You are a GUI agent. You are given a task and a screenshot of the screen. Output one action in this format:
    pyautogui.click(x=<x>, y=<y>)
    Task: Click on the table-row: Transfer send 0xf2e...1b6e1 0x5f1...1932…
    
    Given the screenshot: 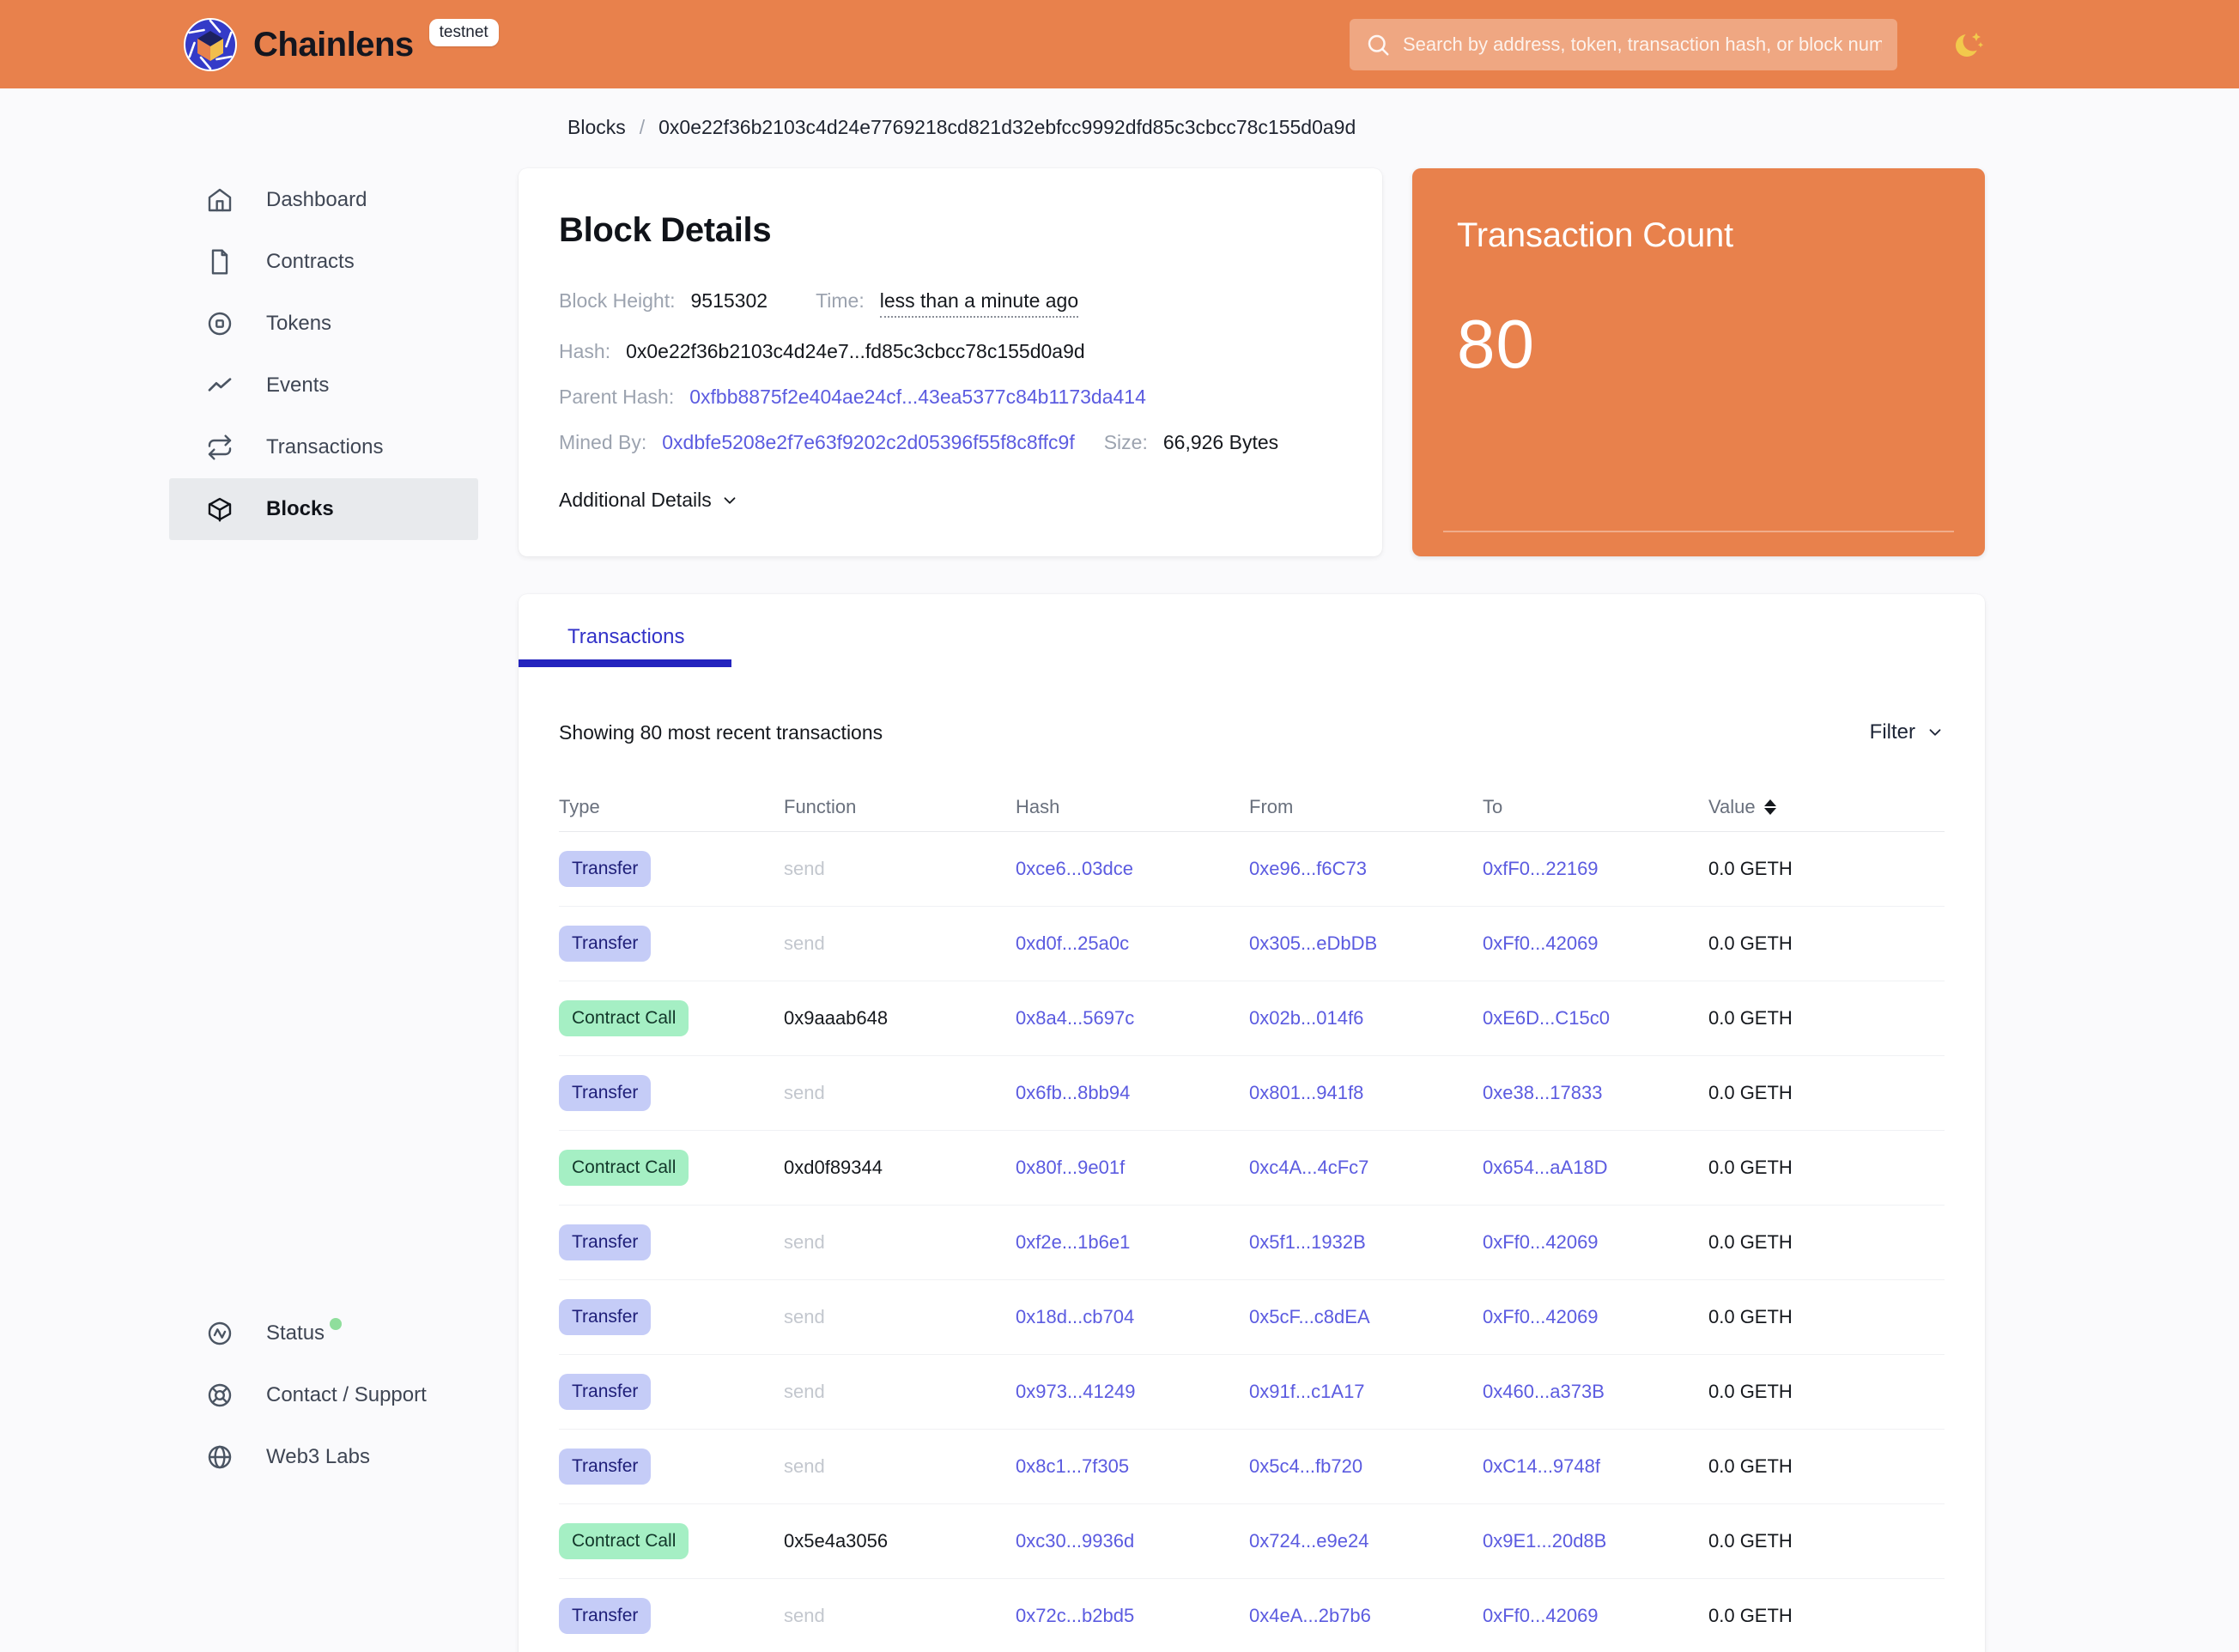 What is the action you would take?
    pyautogui.click(x=1252, y=1243)
    